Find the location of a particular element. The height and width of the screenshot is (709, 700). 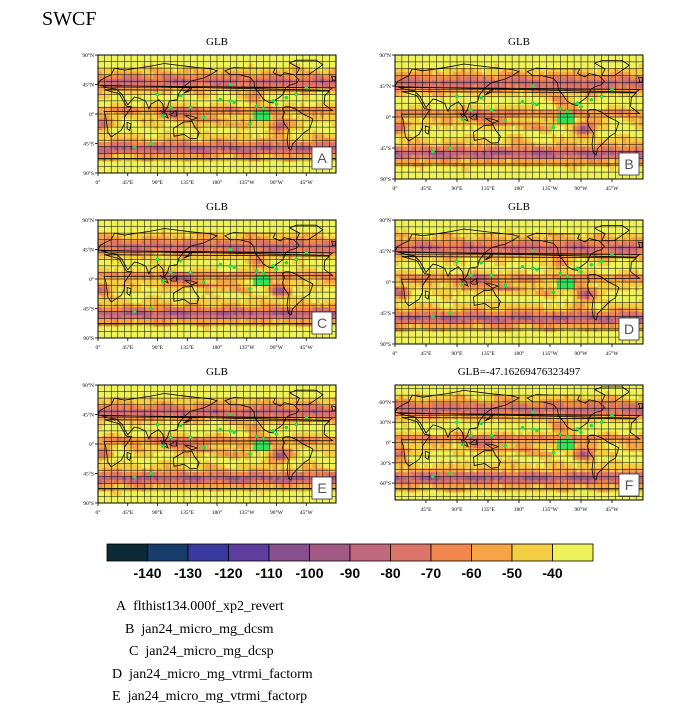

legend-letter: E is located at coordinates (116, 696).